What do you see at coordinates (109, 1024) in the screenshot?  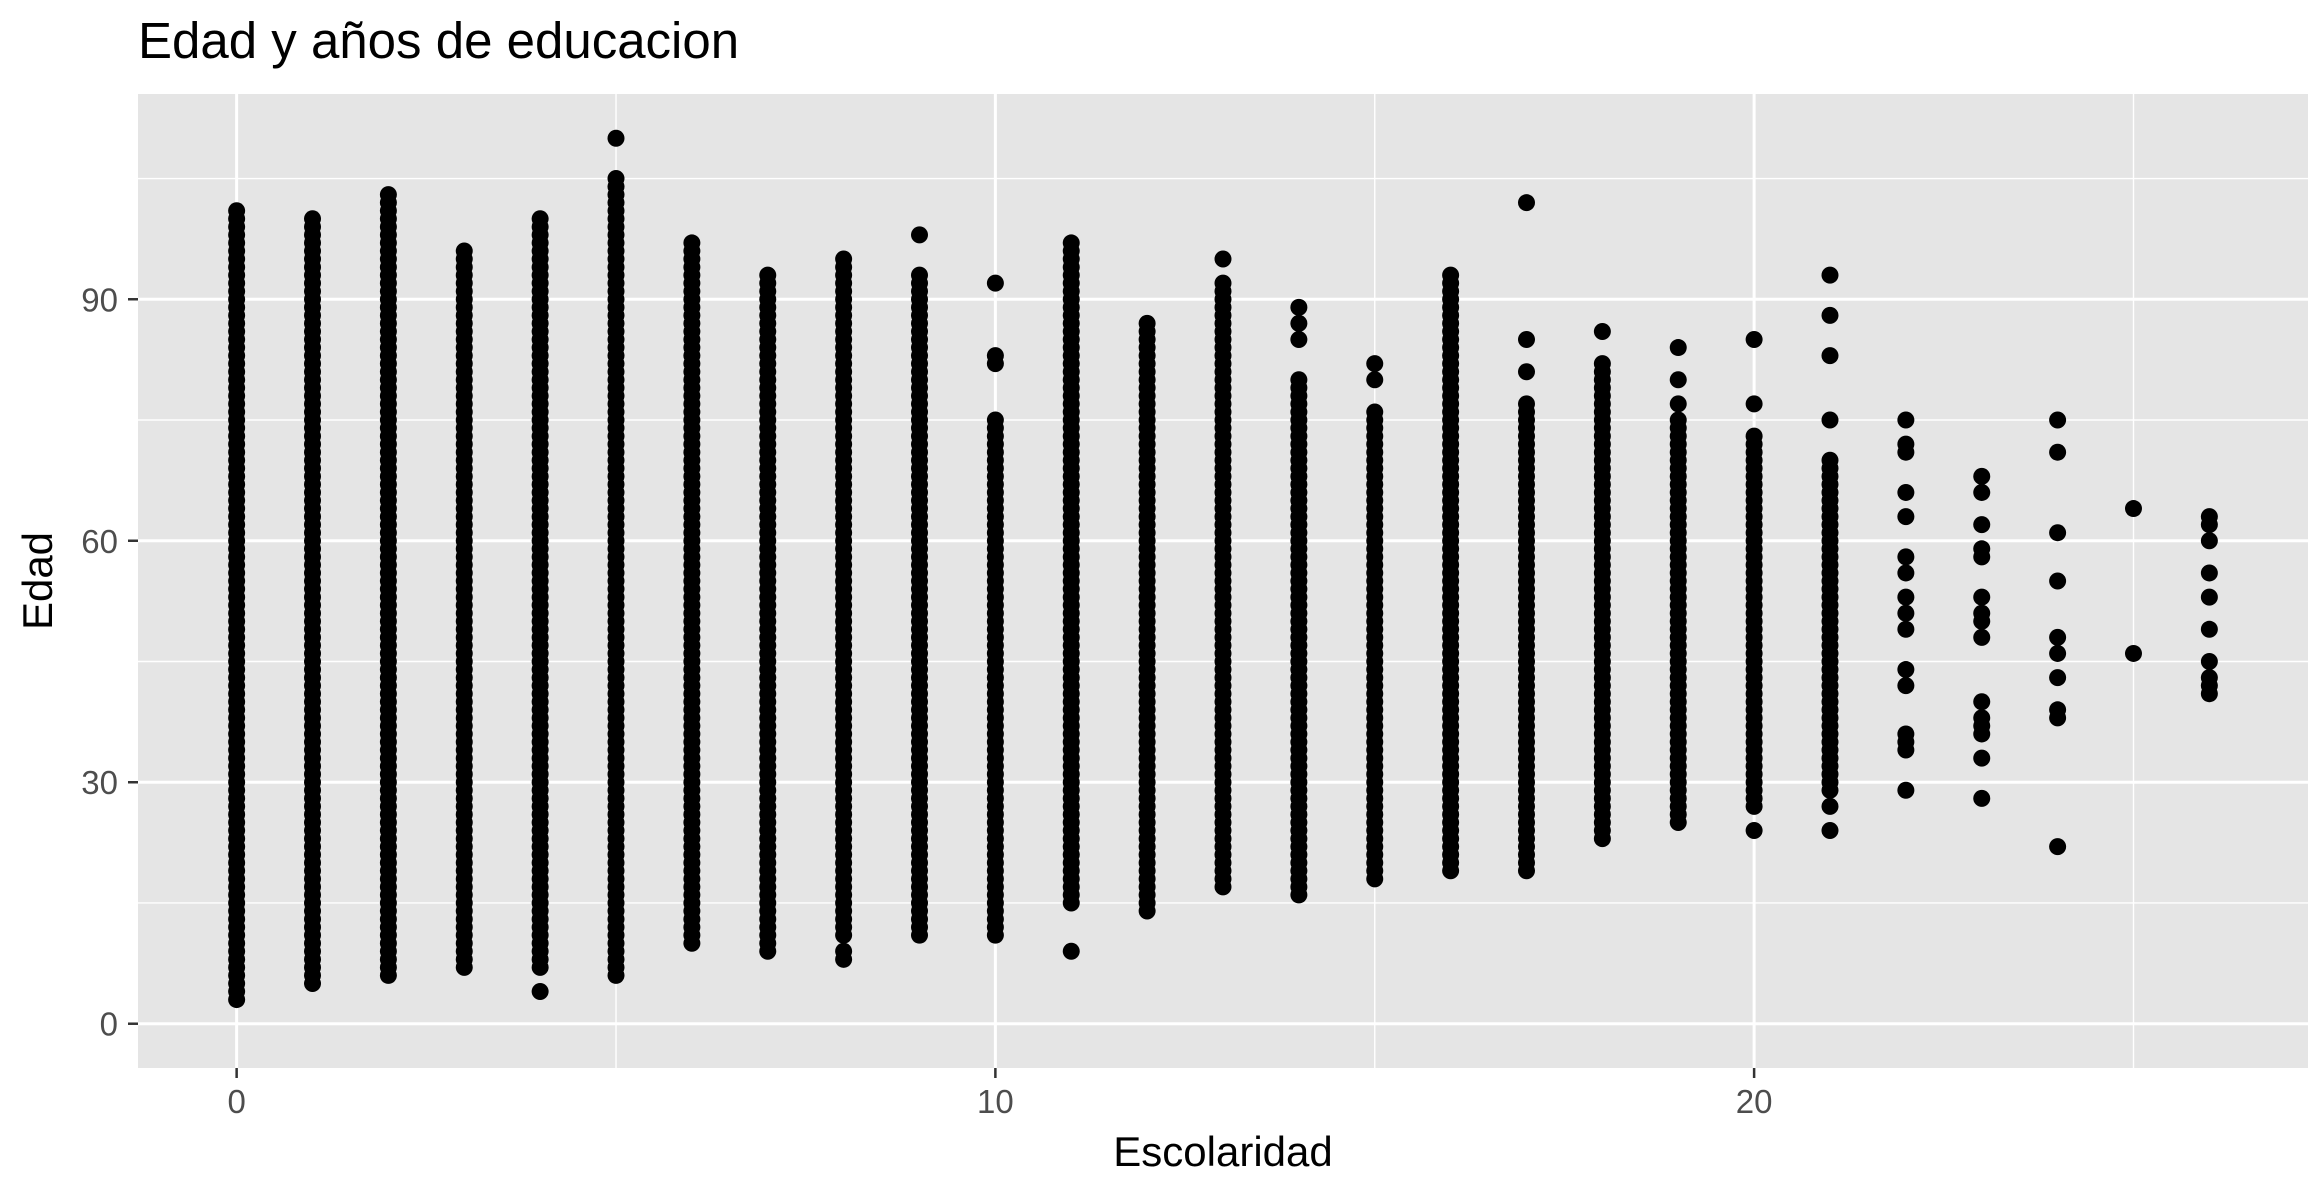 I see `y-tick-label: 0` at bounding box center [109, 1024].